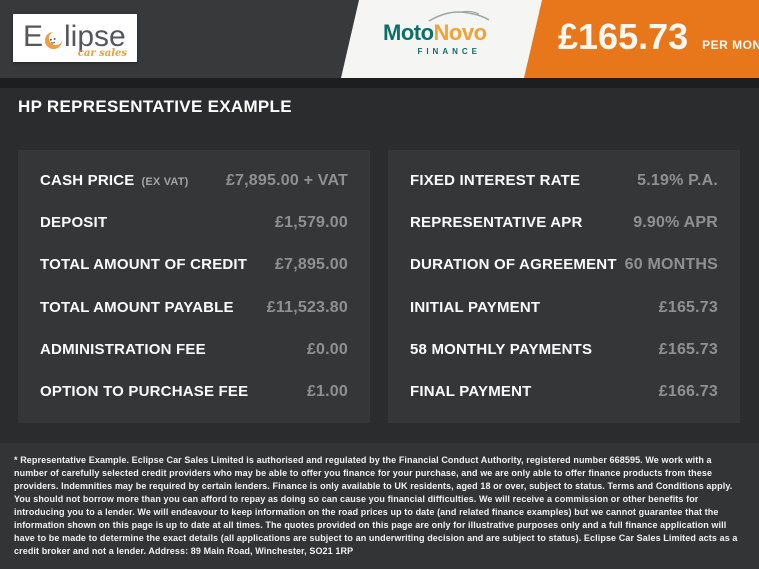  I want to click on header-divider, so click(379, 83).